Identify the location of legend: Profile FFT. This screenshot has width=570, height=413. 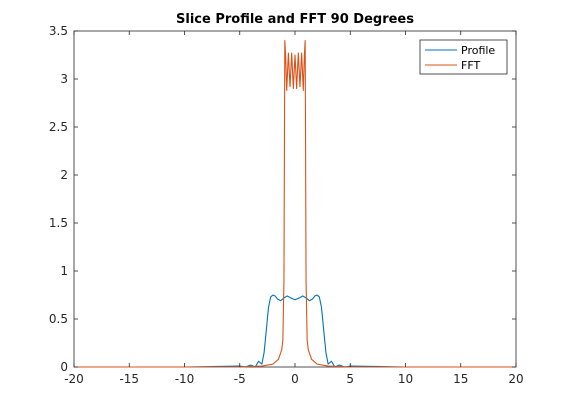
(463, 57).